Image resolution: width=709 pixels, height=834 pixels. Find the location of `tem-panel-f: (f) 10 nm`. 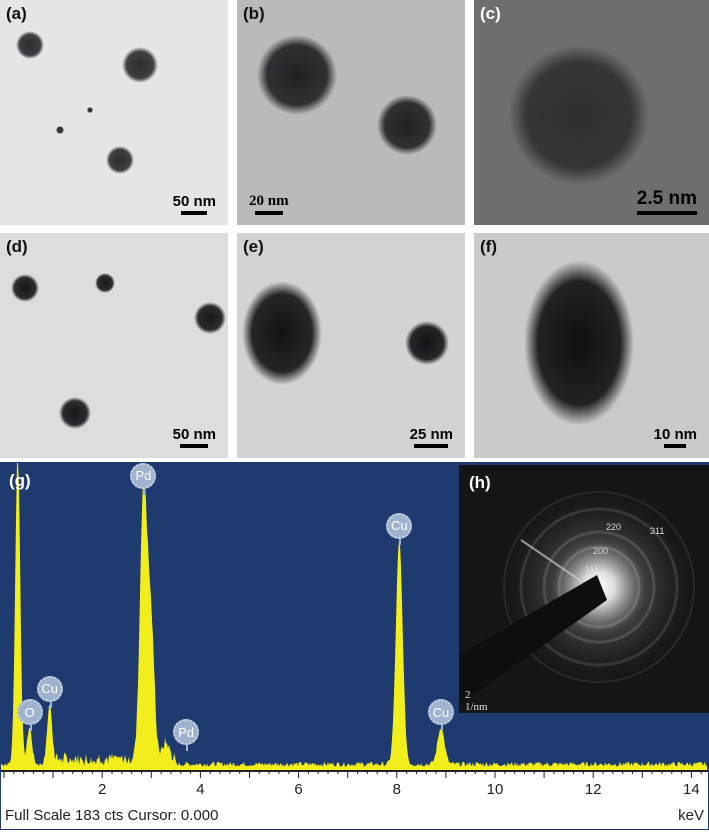

tem-panel-f: (f) 10 nm is located at coordinates (591, 345).